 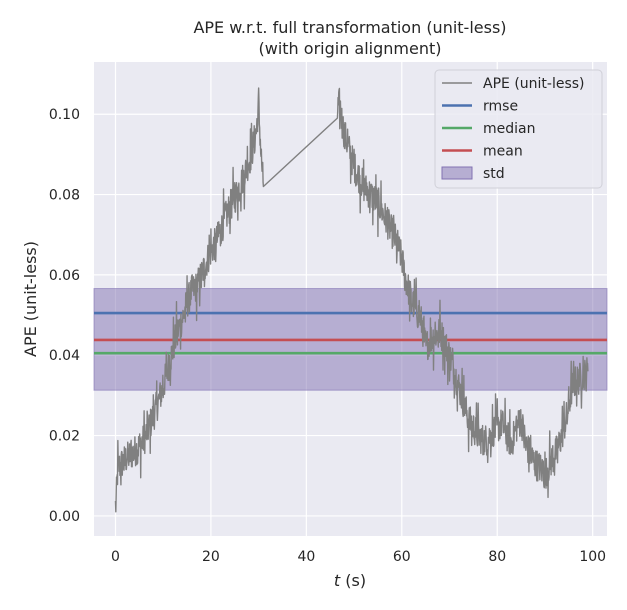 I want to click on y-axis-label: APE (unit-less), so click(x=30, y=299).